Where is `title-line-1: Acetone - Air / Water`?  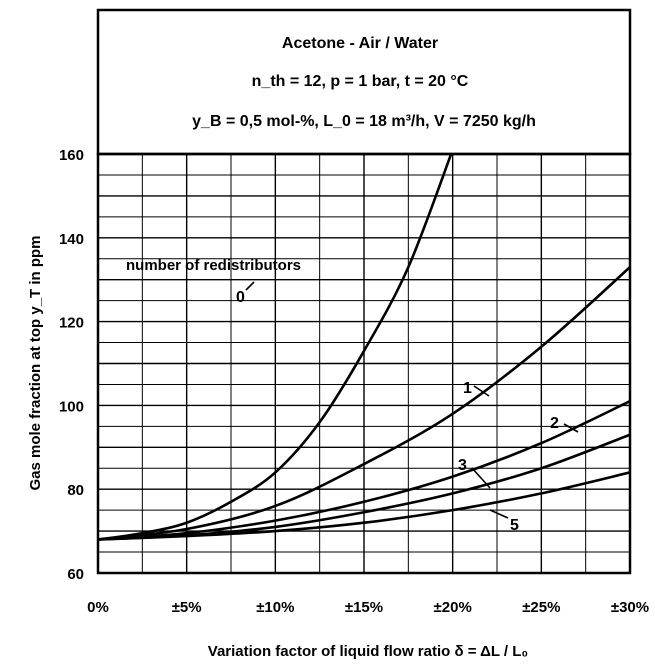
title-line-1: Acetone - Air / Water is located at coordinates (360, 43).